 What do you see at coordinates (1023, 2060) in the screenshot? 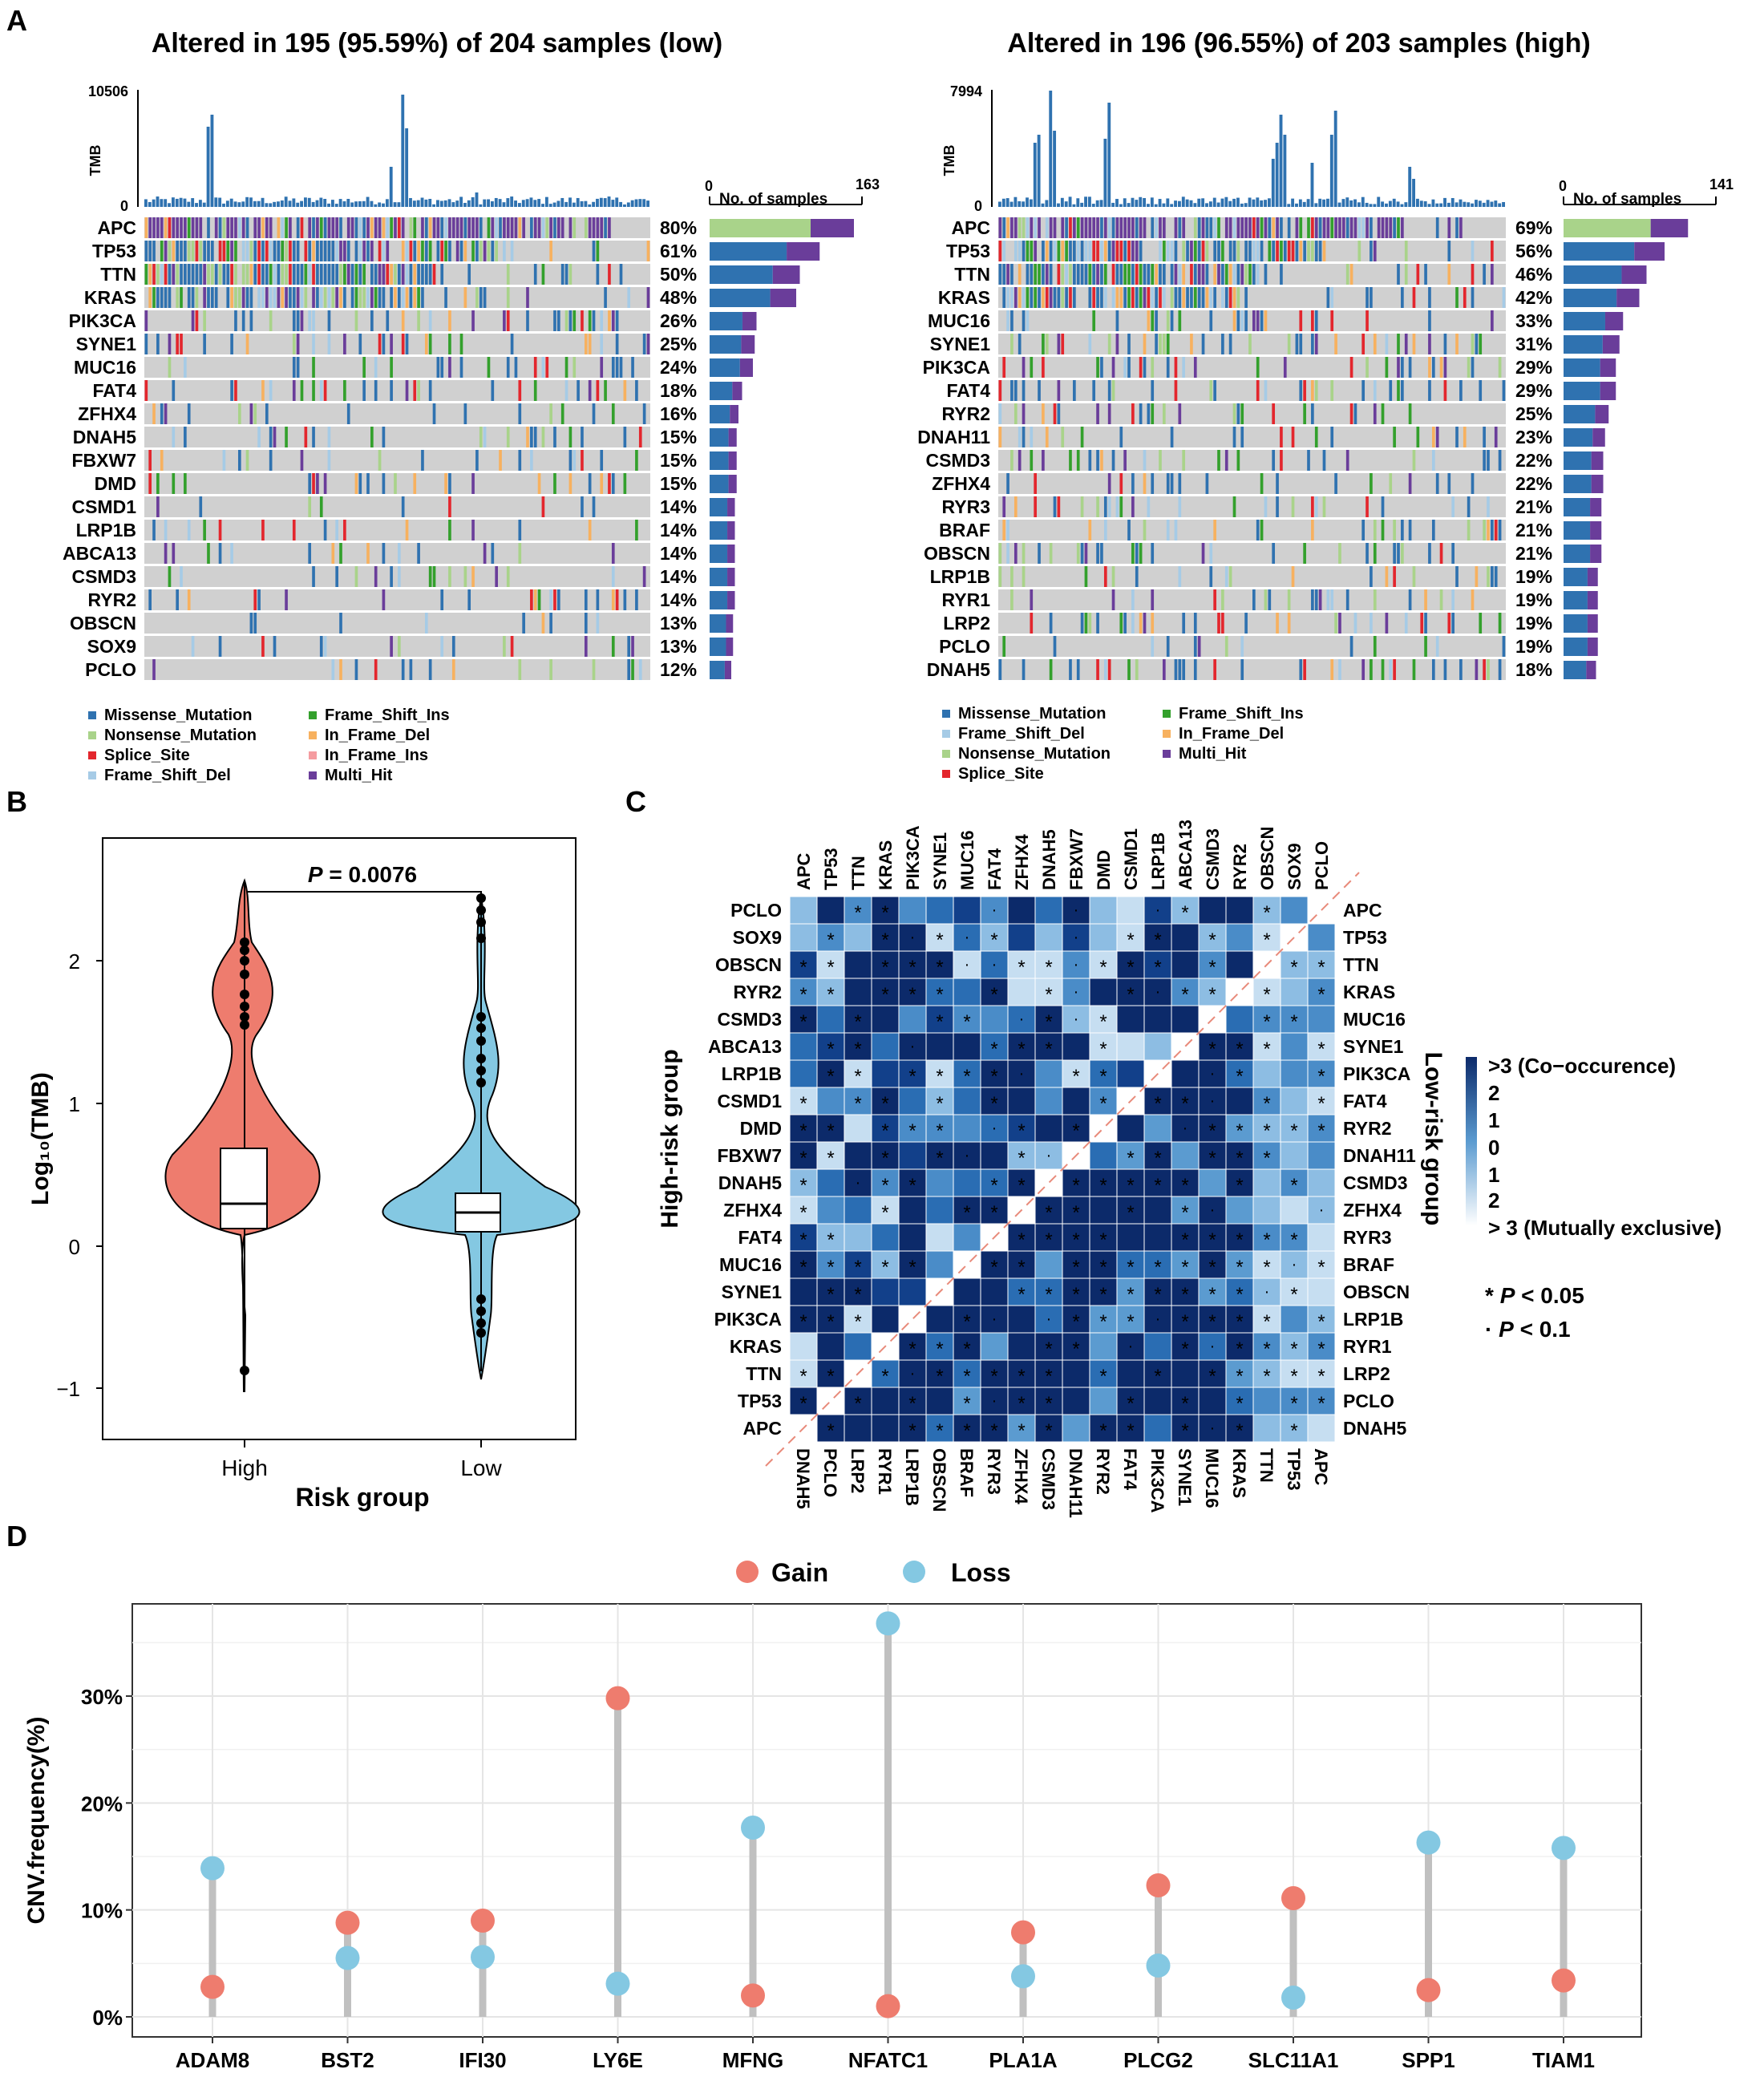
I see `x-tick-label: PLA1A` at bounding box center [1023, 2060].